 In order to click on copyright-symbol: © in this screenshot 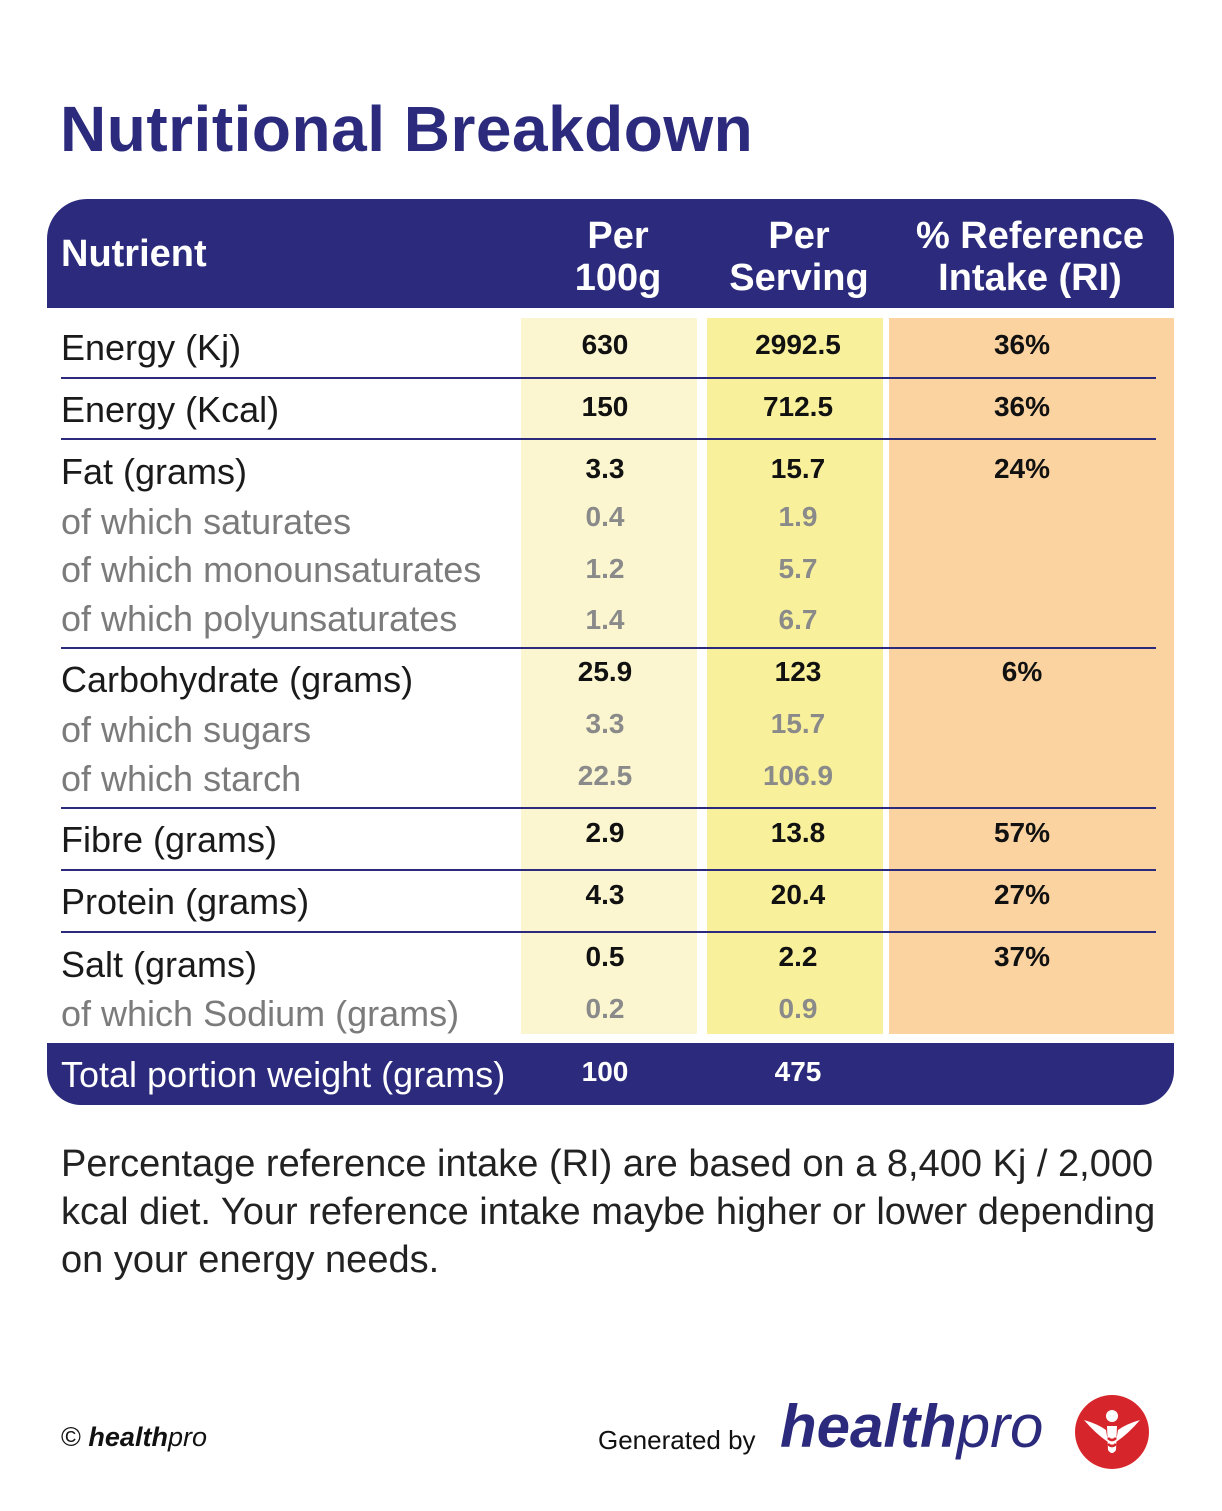, I will do `click(71, 1437)`.